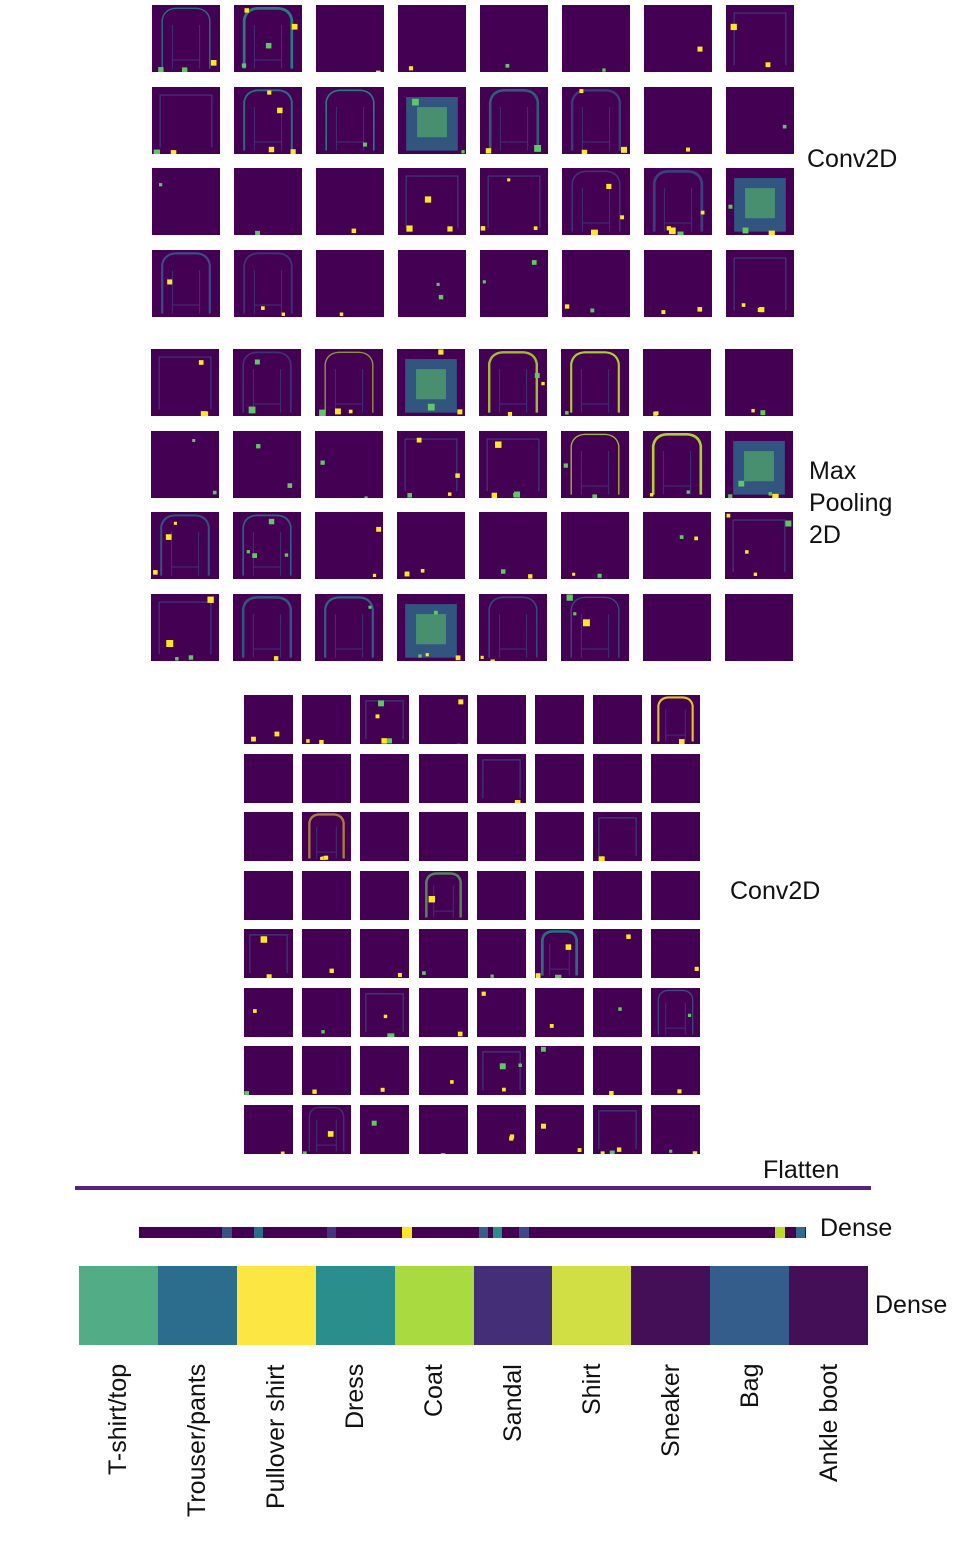  What do you see at coordinates (434, 1390) in the screenshot?
I see `class-label: Coat` at bounding box center [434, 1390].